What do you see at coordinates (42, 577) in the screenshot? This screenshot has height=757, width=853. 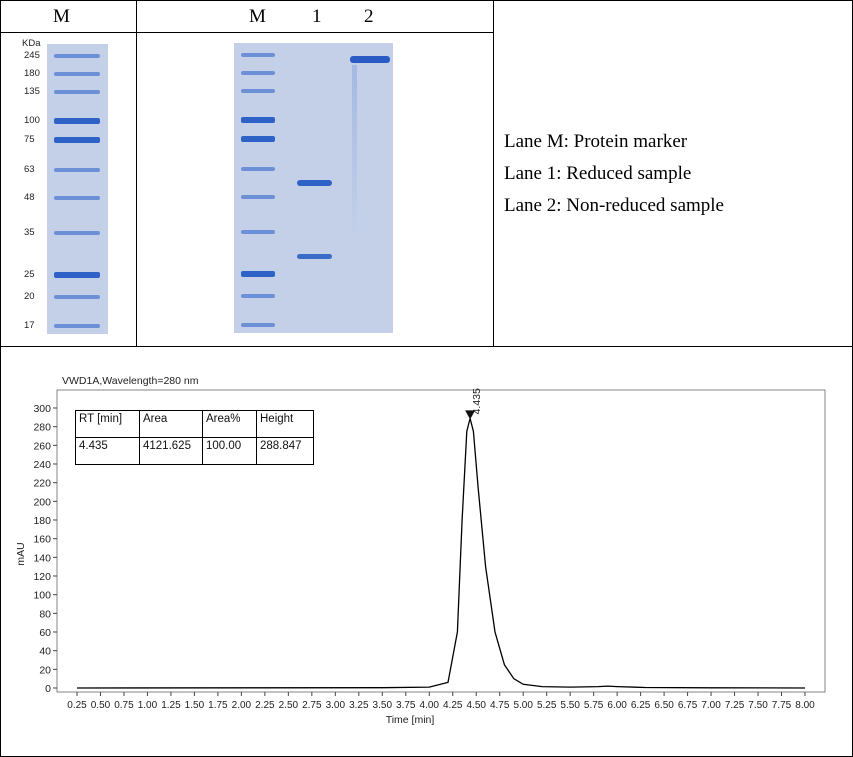 I see `y-tick-label: 120` at bounding box center [42, 577].